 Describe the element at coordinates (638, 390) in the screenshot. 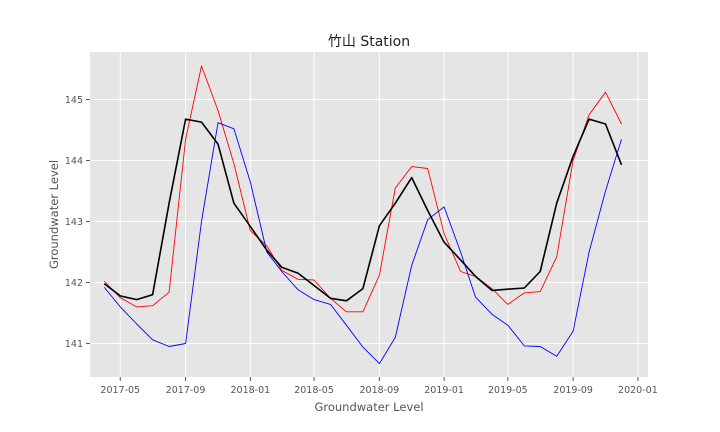

I see `x-tick-label: 2020-01` at that location.